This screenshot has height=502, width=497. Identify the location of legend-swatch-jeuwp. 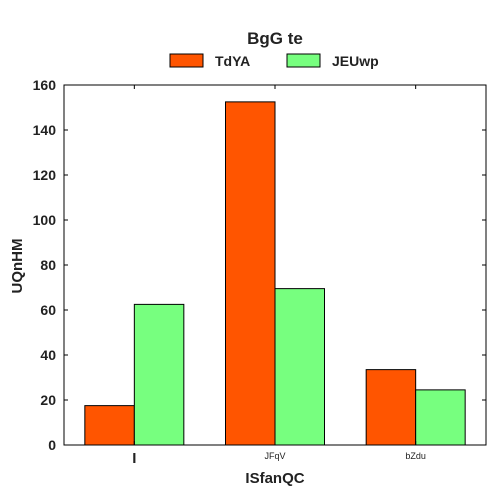
(303, 60).